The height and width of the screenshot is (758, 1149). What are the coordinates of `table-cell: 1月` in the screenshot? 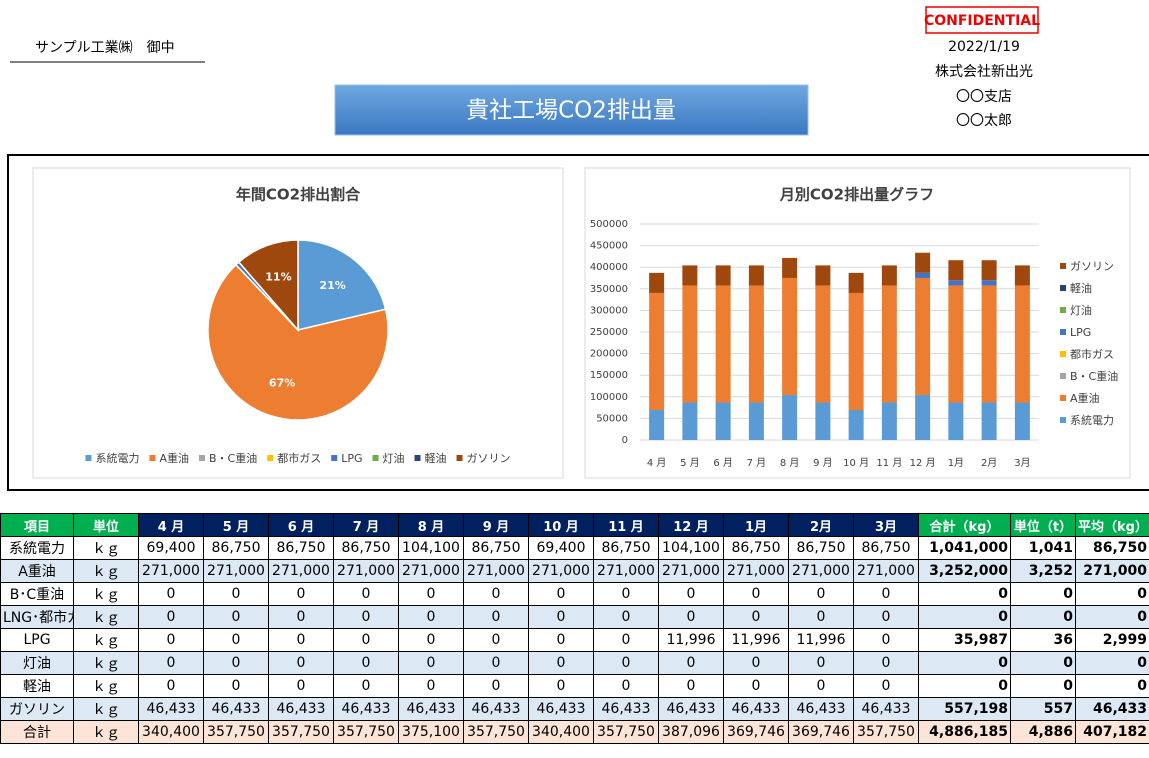 It's located at (756, 525).